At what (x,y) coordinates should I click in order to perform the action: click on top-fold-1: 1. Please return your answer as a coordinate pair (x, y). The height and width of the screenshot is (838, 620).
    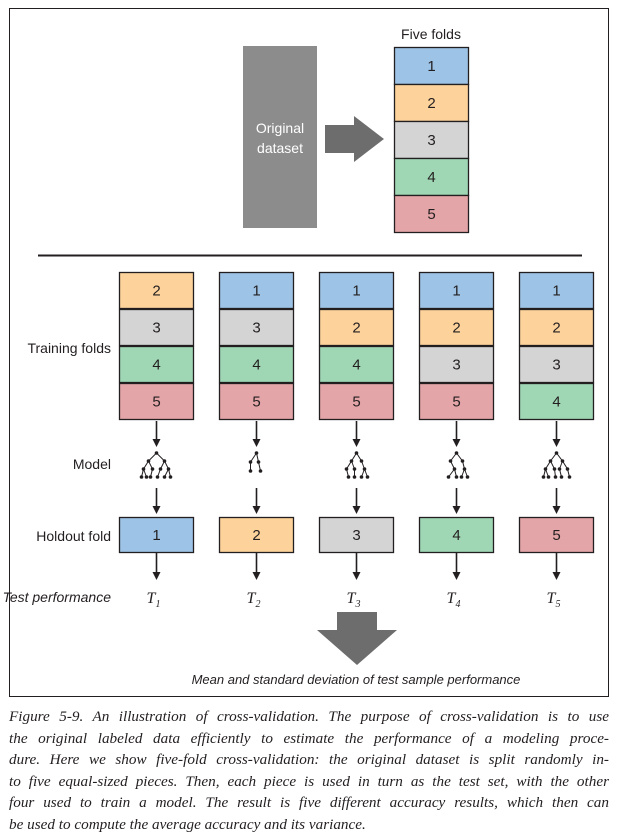
    Looking at the image, I should click on (431, 66).